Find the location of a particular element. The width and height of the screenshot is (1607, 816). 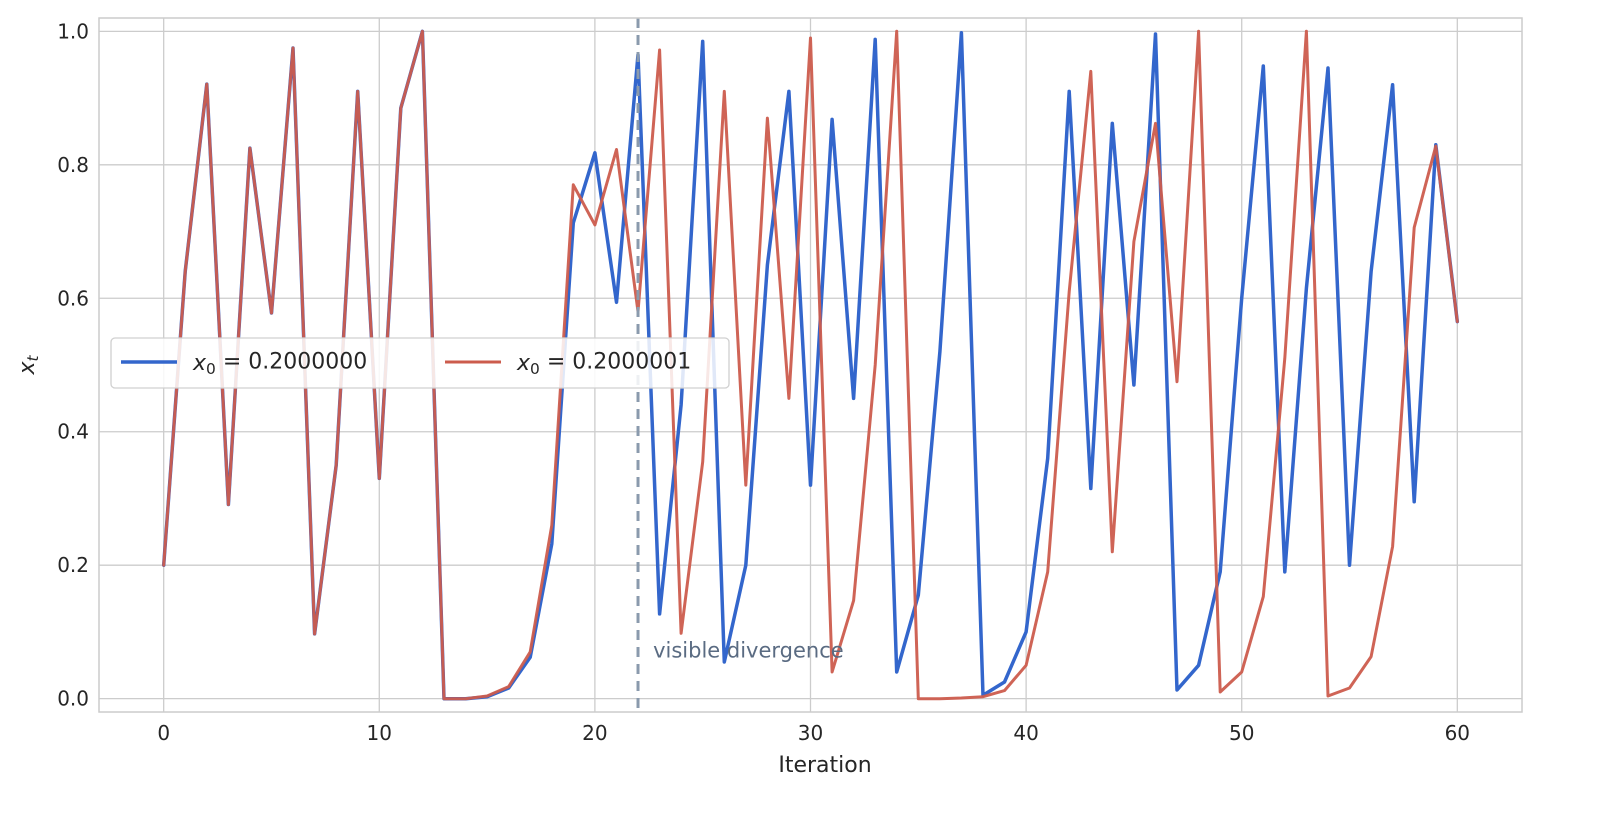

x-tick-label: 10 is located at coordinates (379, 733).